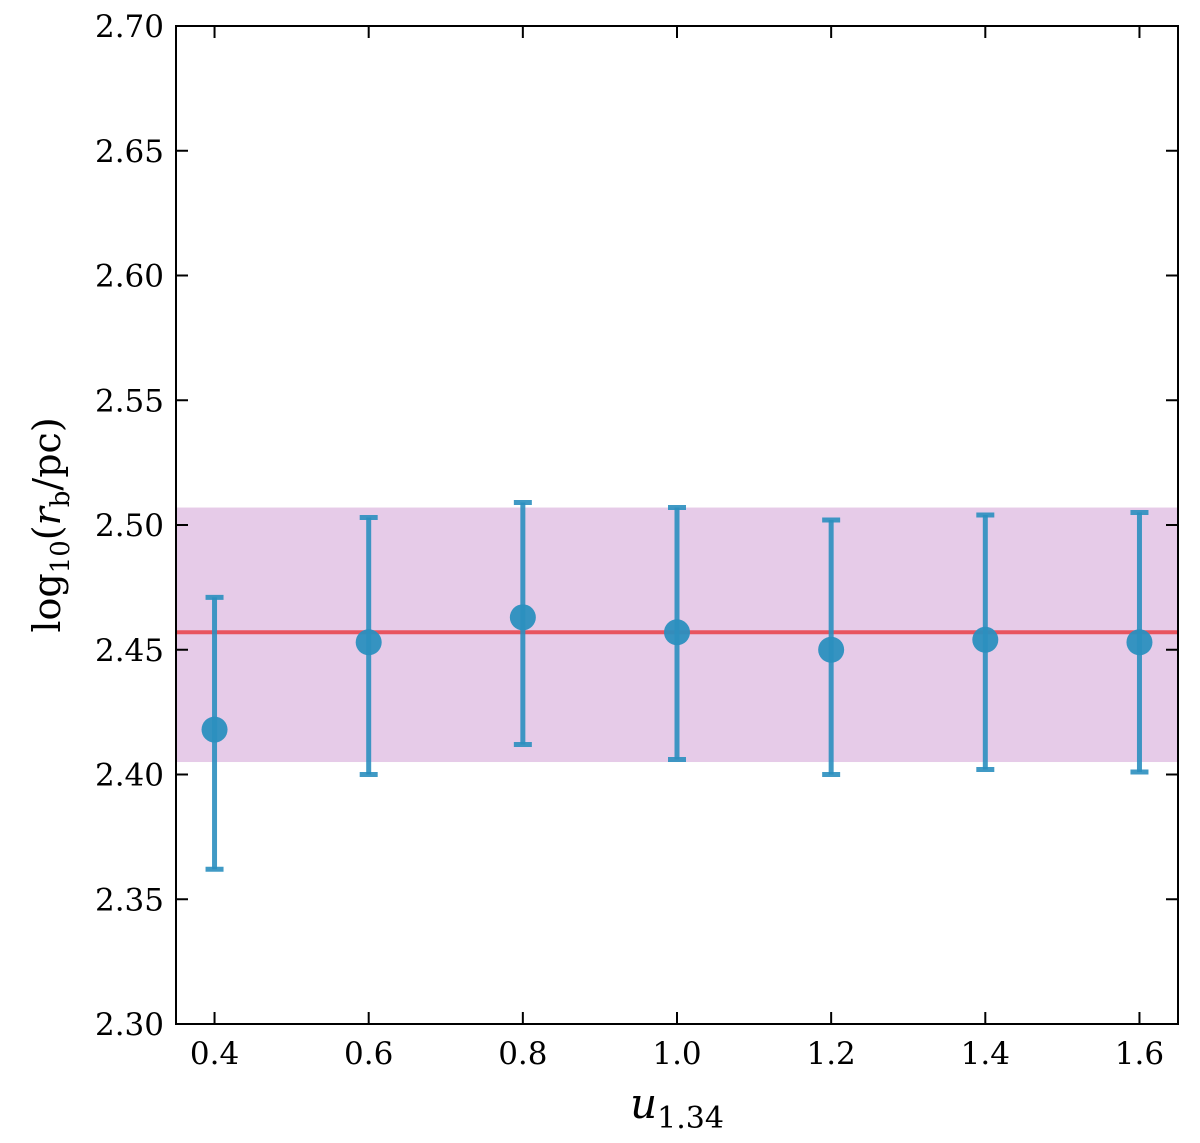  Describe the element at coordinates (129, 776) in the screenshot. I see `y-tick-label-2: 2.40` at that location.